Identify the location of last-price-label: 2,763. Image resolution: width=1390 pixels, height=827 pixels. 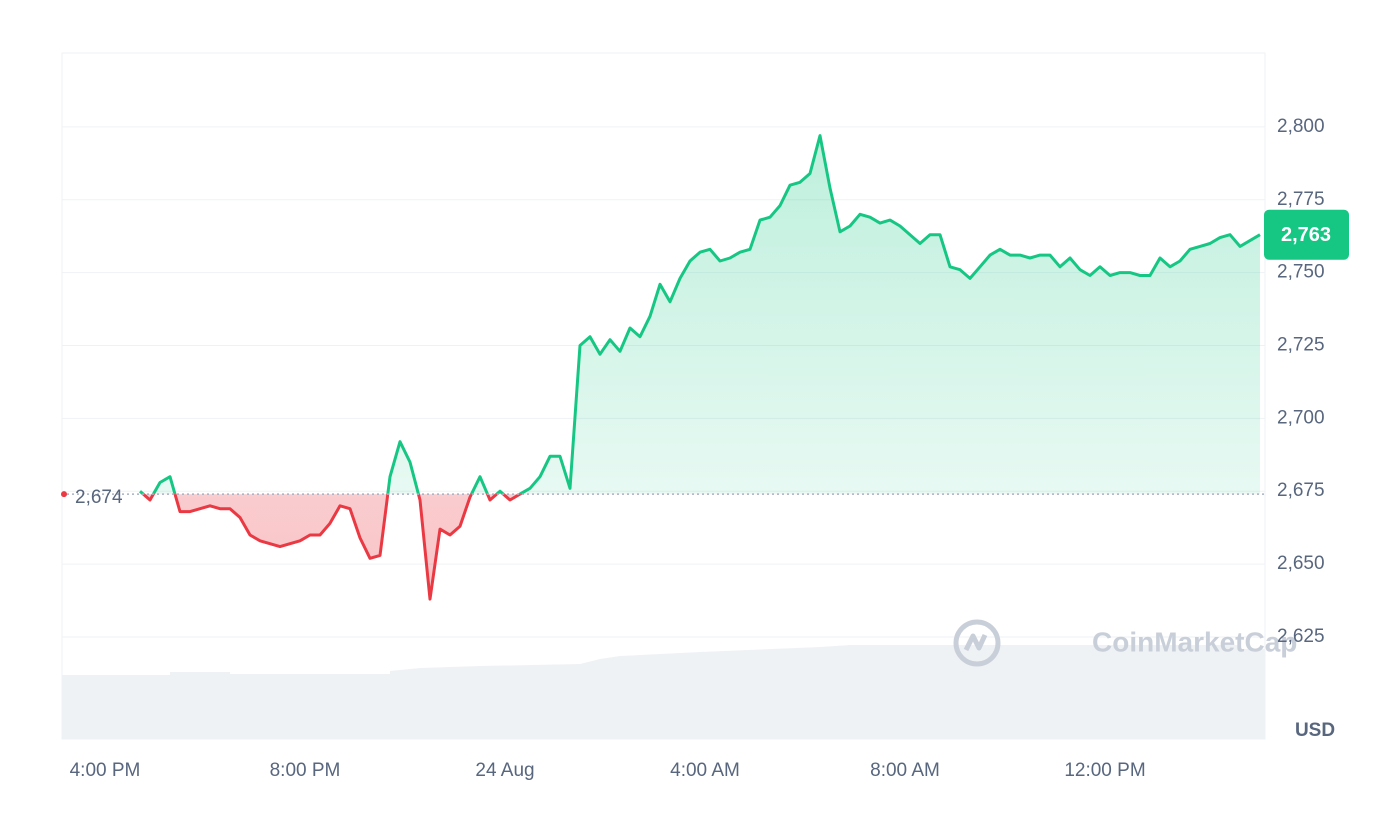
(1306, 235).